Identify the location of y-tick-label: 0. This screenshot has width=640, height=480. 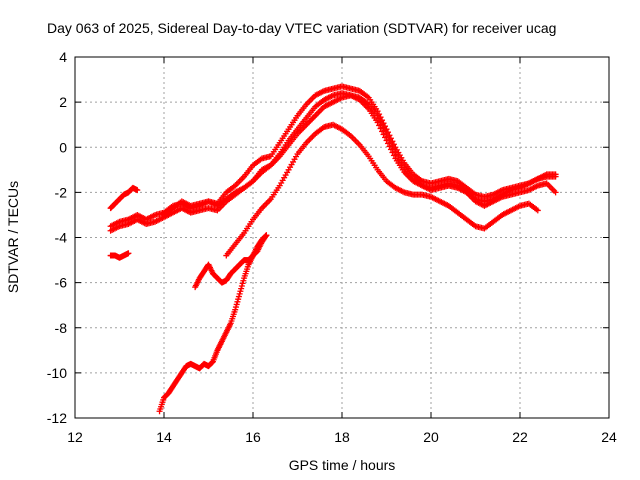
(63, 147).